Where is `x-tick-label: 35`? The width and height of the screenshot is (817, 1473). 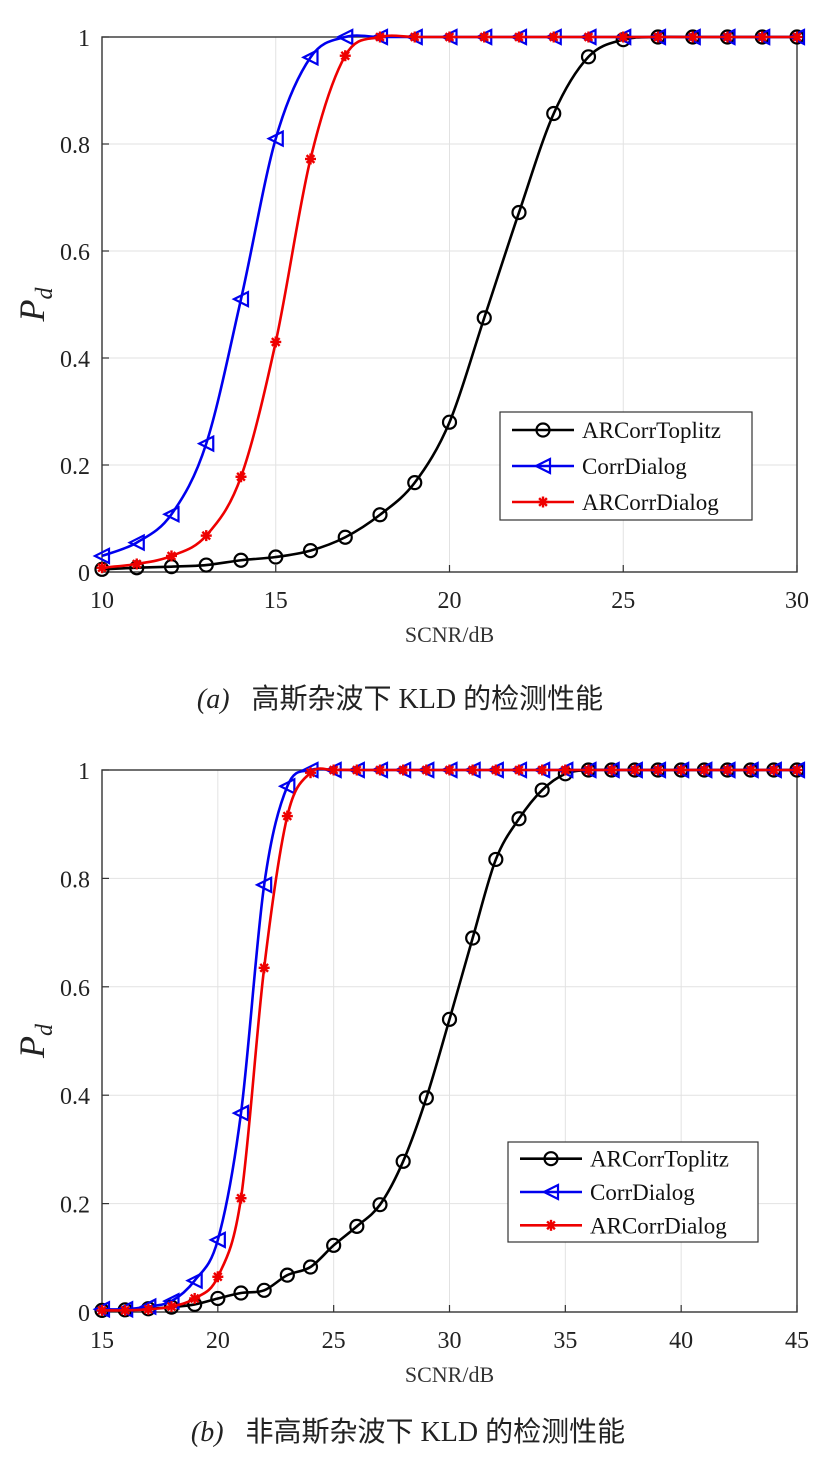 x-tick-label: 35 is located at coordinates (565, 1341).